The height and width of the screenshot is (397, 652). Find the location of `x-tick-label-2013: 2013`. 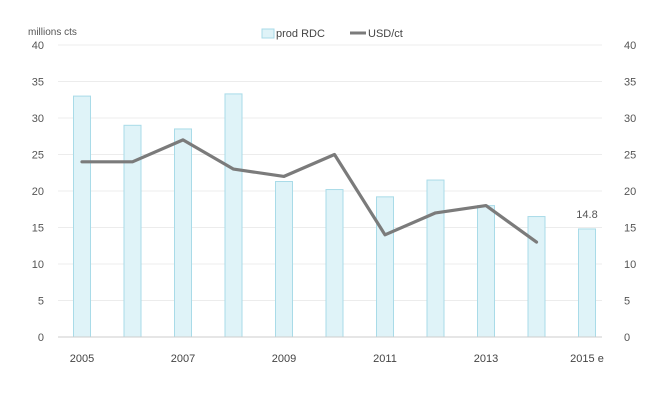

x-tick-label-2013: 2013 is located at coordinates (486, 359).